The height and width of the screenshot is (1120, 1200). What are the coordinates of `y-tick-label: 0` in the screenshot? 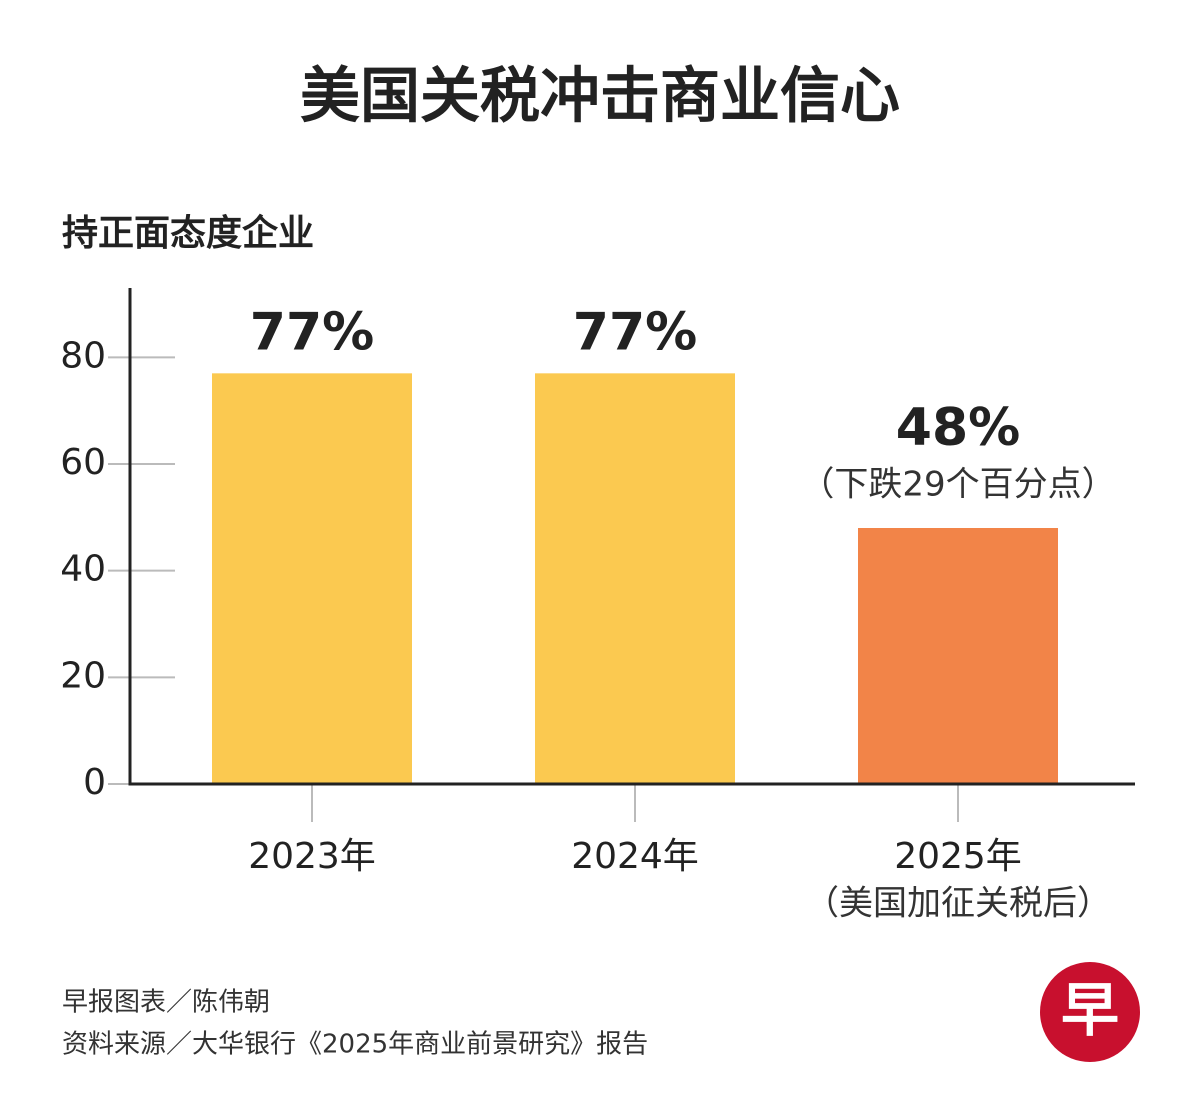 It's located at (94, 782).